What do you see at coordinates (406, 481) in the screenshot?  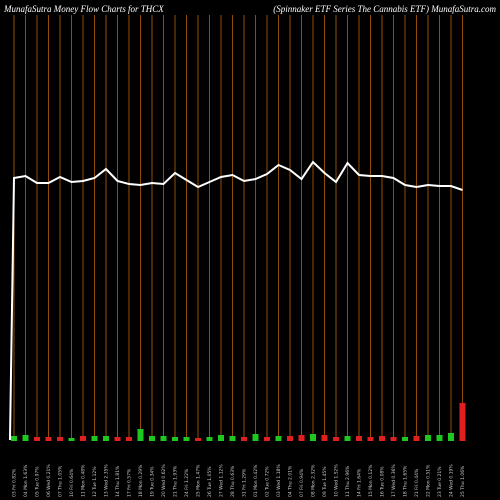 I see `x-tick-label: 18 Thu 1.65%` at bounding box center [406, 481].